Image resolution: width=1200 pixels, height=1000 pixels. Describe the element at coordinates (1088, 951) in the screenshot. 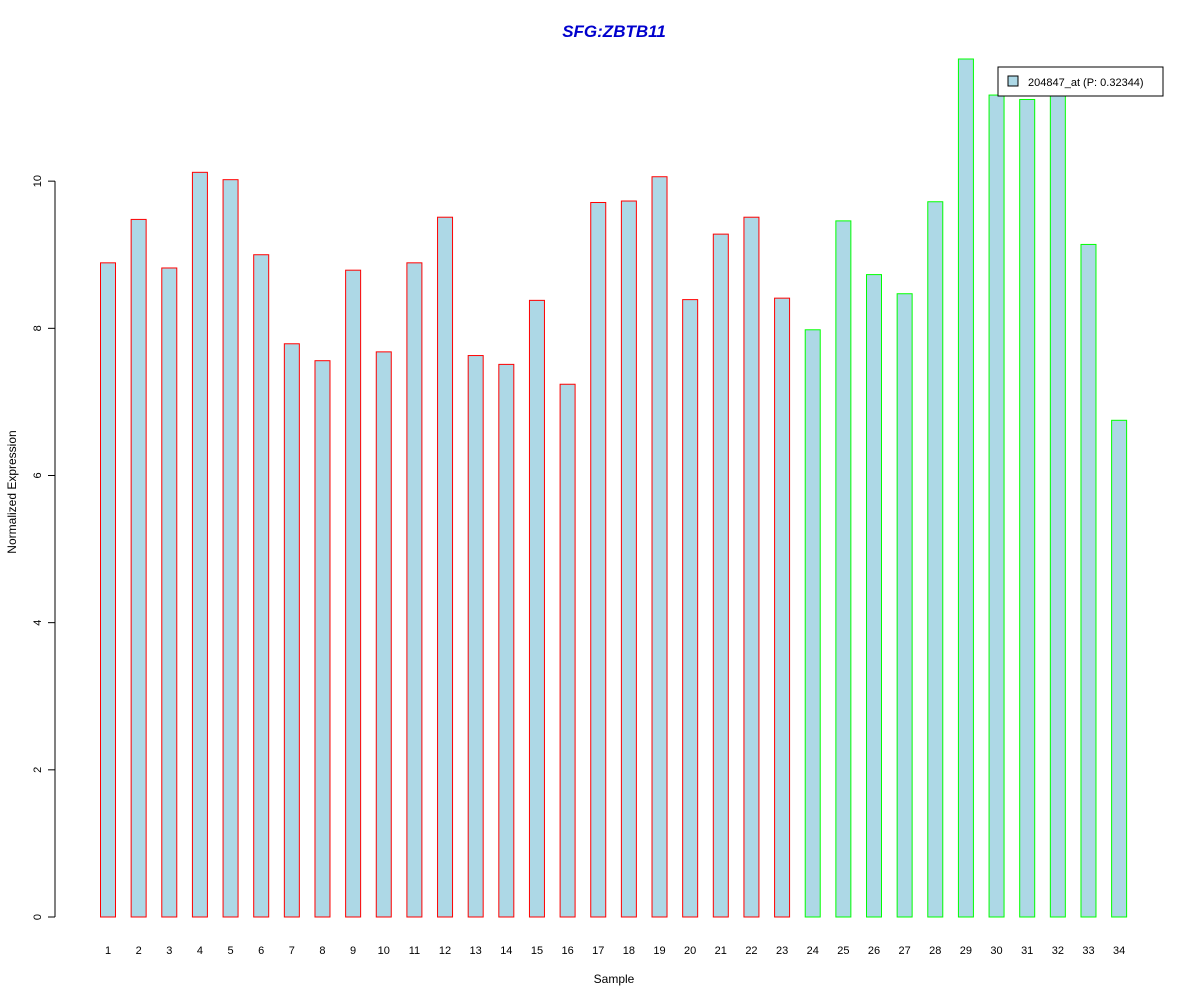

I see `x-tick-label: 33` at that location.